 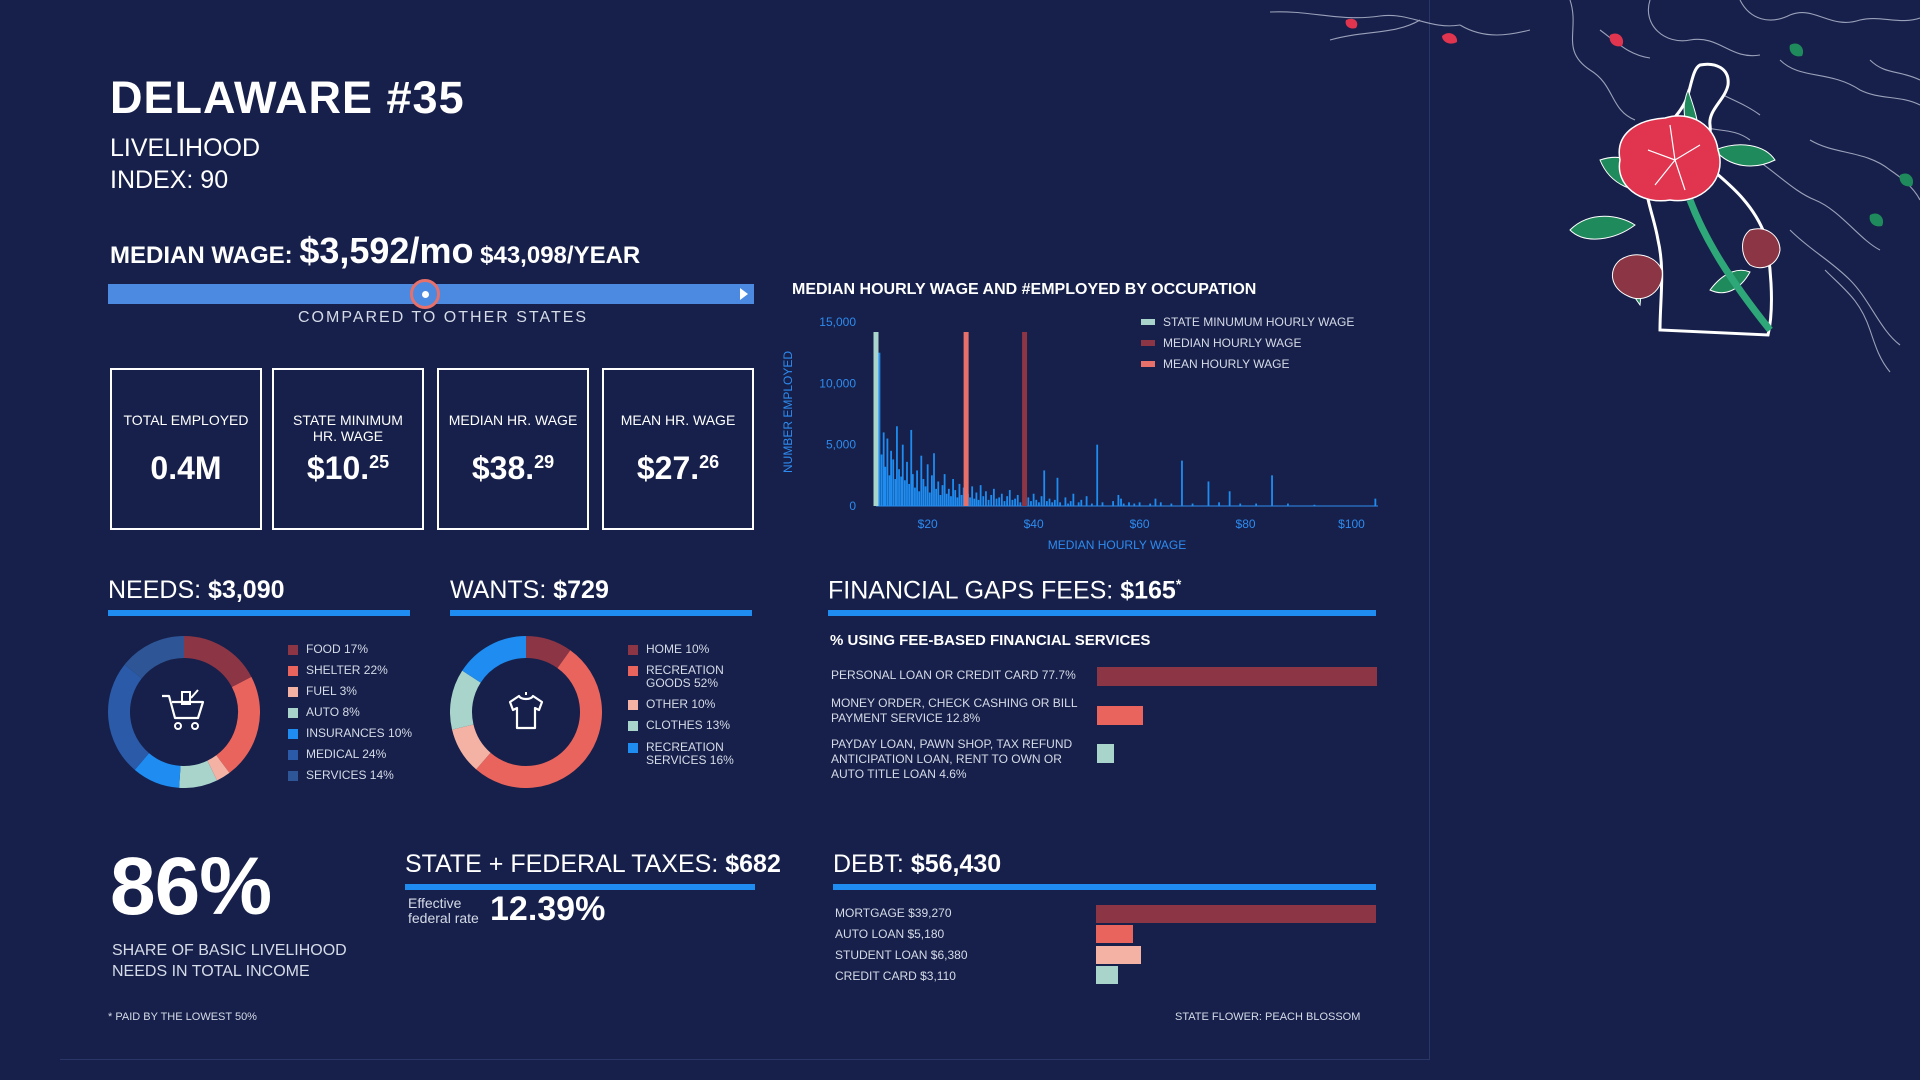 What do you see at coordinates (186, 420) in the screenshot?
I see `stat-label: TOTAL EMPLOYED` at bounding box center [186, 420].